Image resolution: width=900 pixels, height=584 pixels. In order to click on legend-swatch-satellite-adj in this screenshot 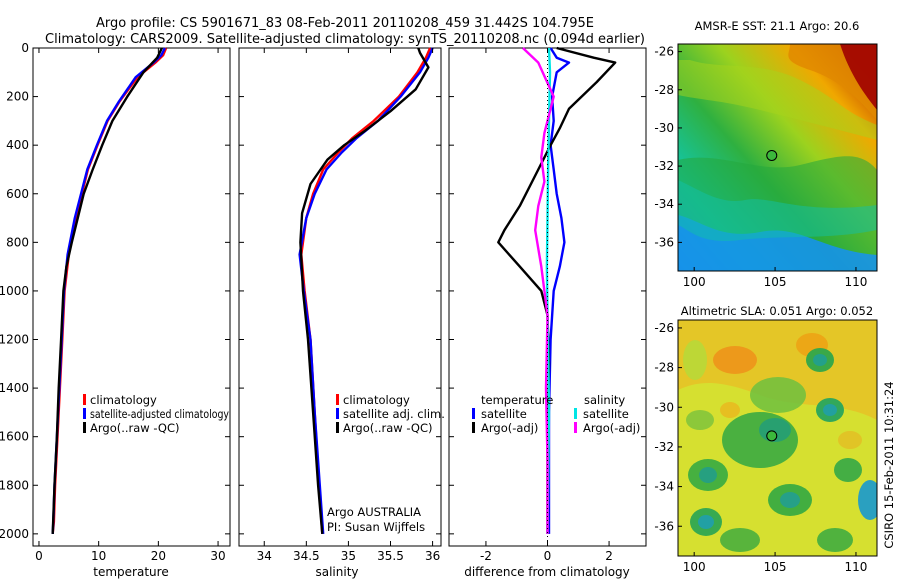, I will do `click(337, 413)`.